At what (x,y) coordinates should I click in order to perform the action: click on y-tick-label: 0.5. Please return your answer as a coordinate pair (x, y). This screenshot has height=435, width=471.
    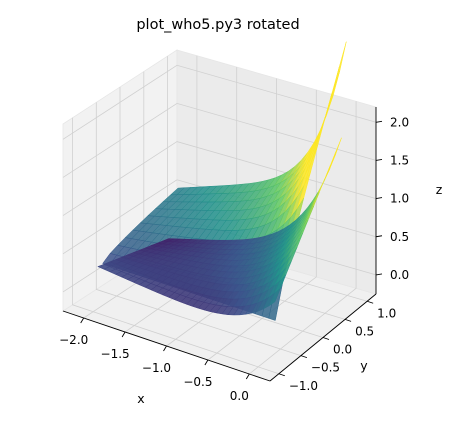
    Looking at the image, I should click on (364, 331).